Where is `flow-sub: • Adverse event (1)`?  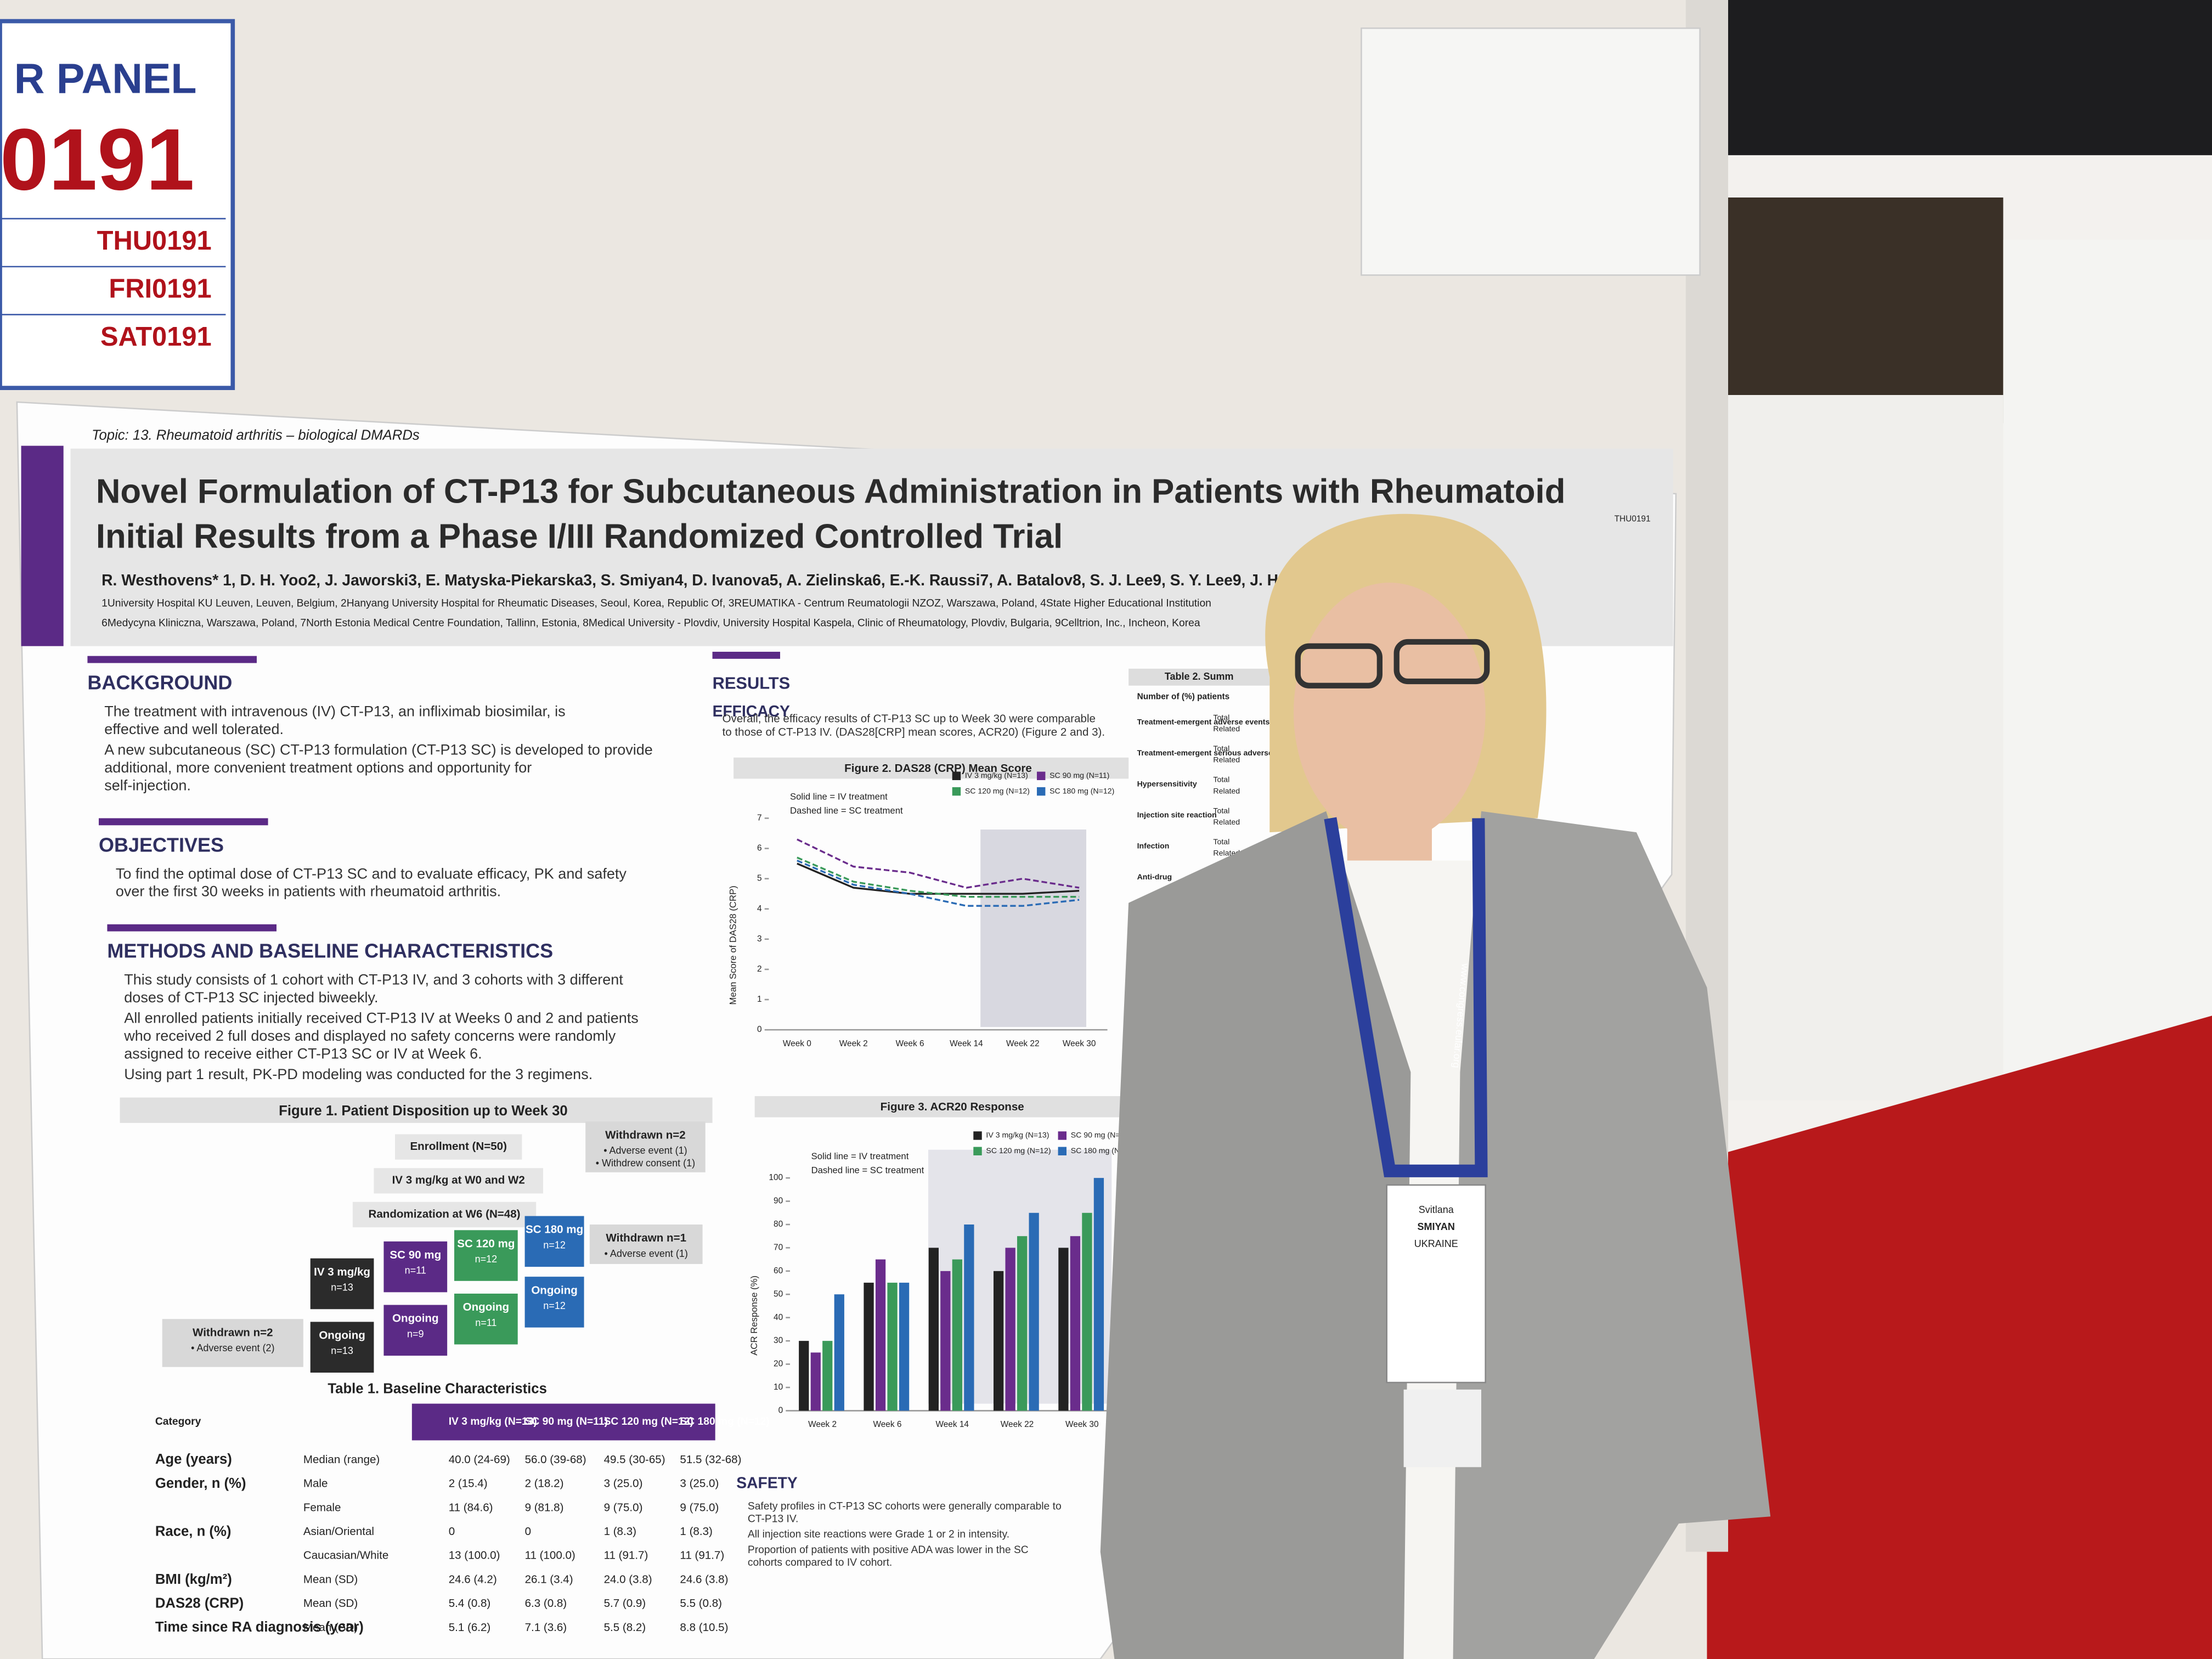 flow-sub: • Adverse event (1) is located at coordinates (645, 1150).